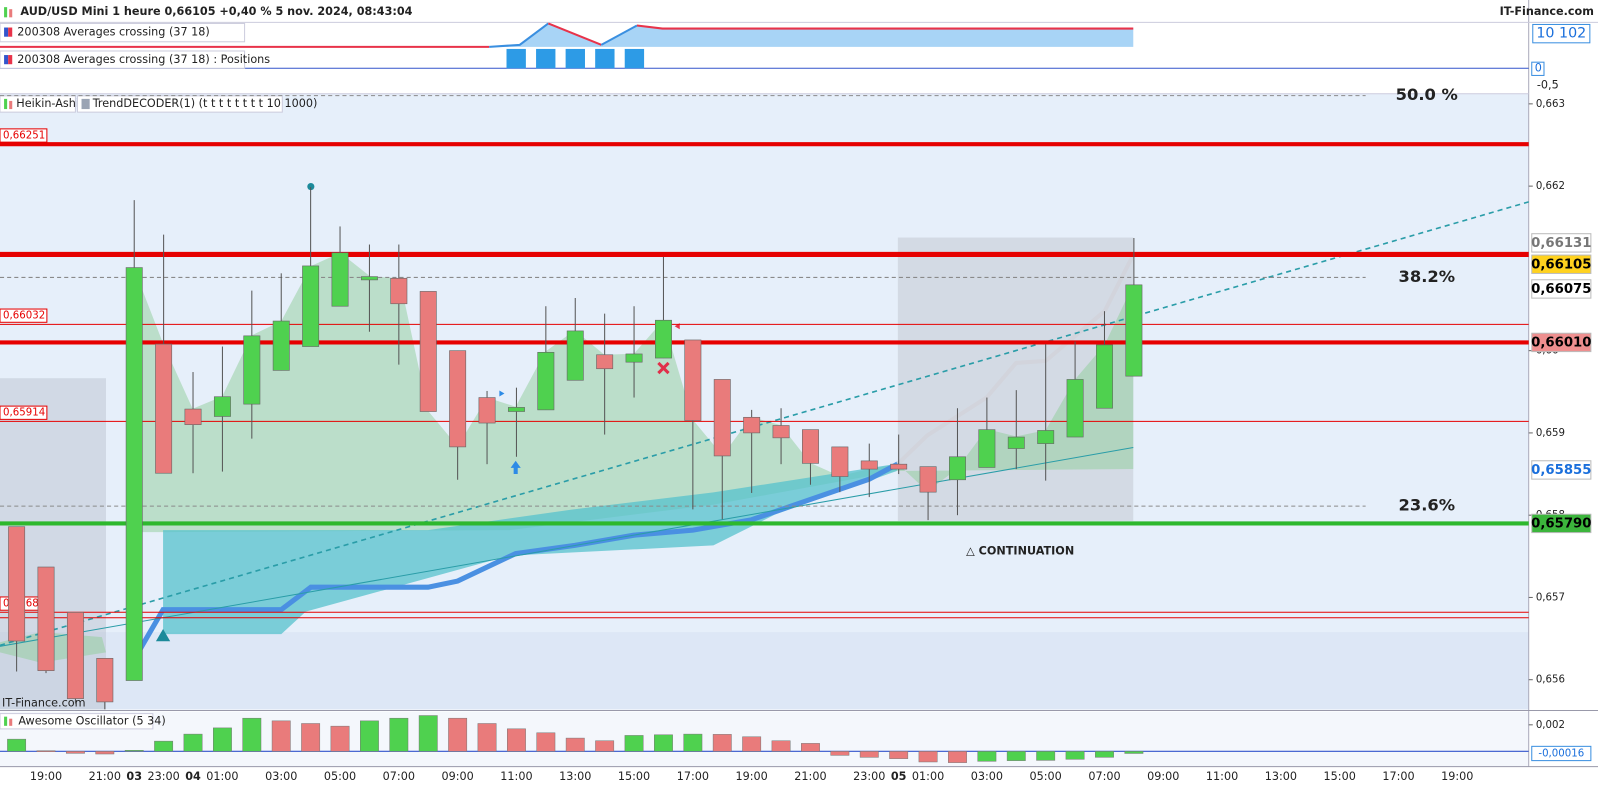 Image resolution: width=1598 pixels, height=787 pixels. What do you see at coordinates (123, 32) in the screenshot?
I see `panel-label-box` at bounding box center [123, 32].